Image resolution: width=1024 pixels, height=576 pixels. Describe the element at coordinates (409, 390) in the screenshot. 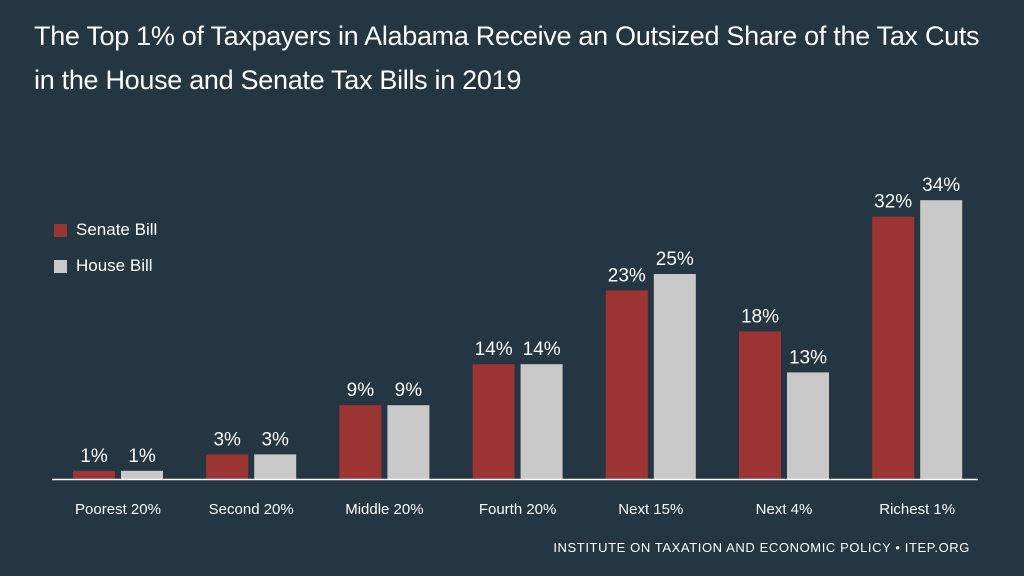

I see `data-label-house-3: 9%` at that location.